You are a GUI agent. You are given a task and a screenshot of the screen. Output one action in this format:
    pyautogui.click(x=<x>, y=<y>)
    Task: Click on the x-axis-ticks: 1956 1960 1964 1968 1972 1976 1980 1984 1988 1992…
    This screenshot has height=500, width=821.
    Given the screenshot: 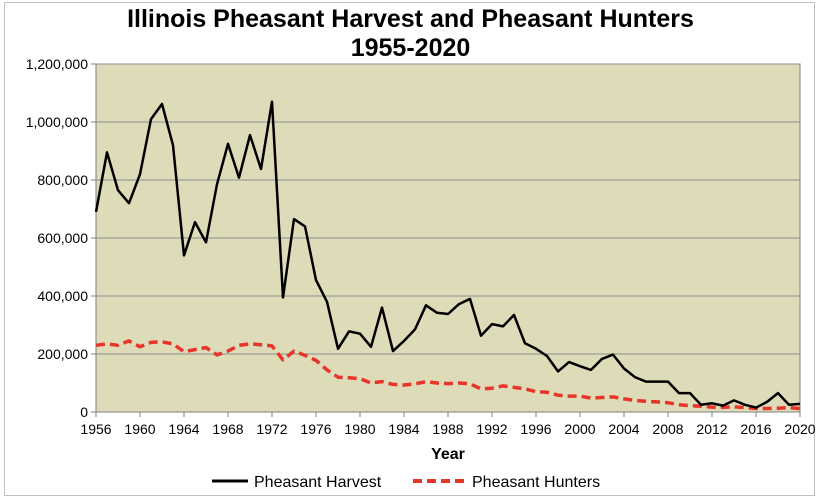 What is the action you would take?
    pyautogui.click(x=448, y=424)
    